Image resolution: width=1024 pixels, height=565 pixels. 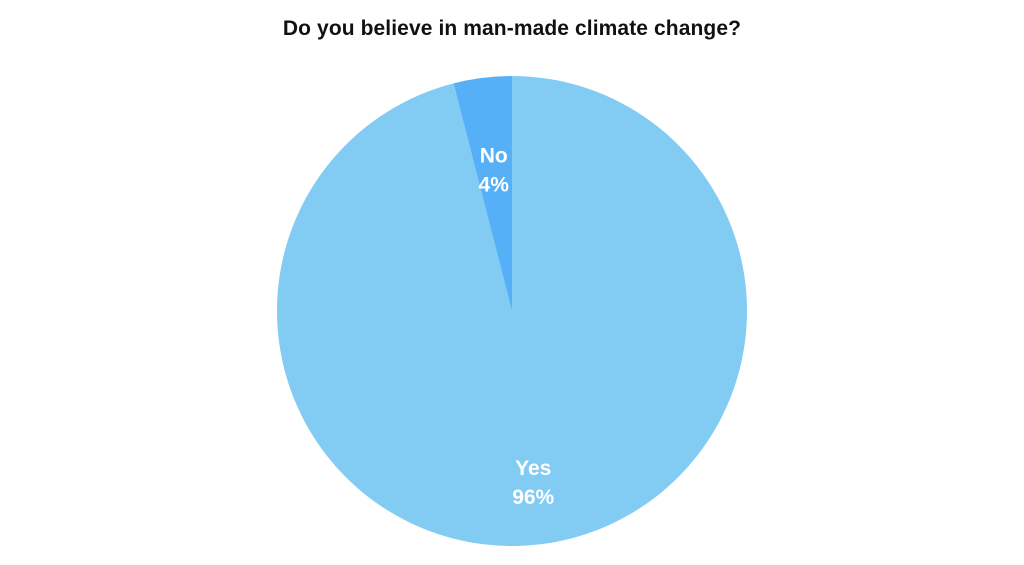 What do you see at coordinates (533, 468) in the screenshot?
I see `slice-label-yes: Yes` at bounding box center [533, 468].